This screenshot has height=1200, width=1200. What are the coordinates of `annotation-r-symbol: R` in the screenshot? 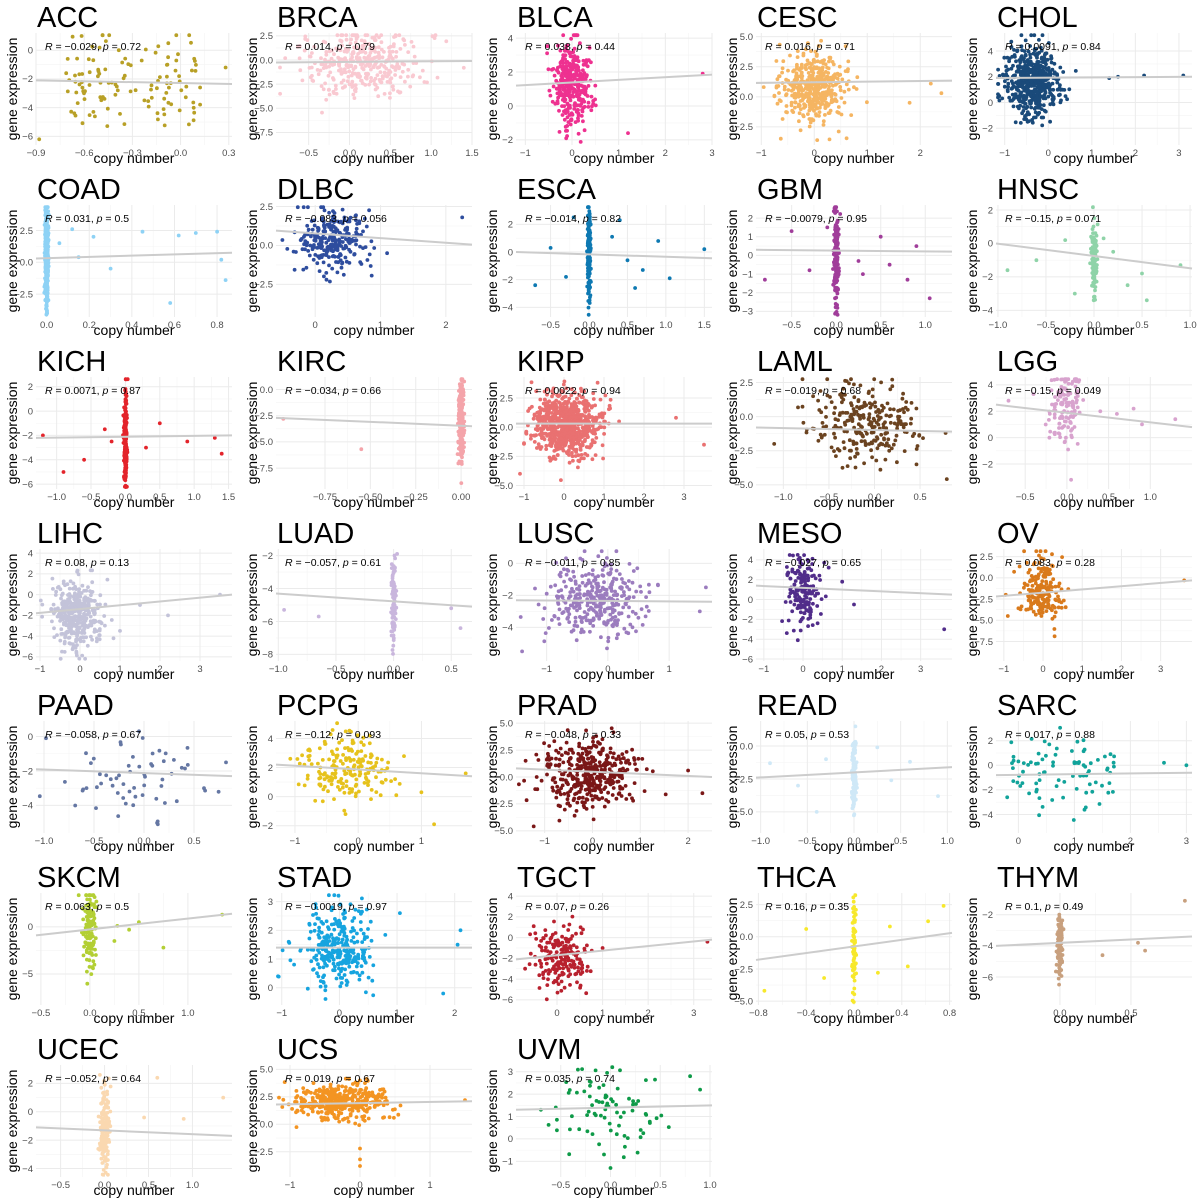 It's located at (49, 219).